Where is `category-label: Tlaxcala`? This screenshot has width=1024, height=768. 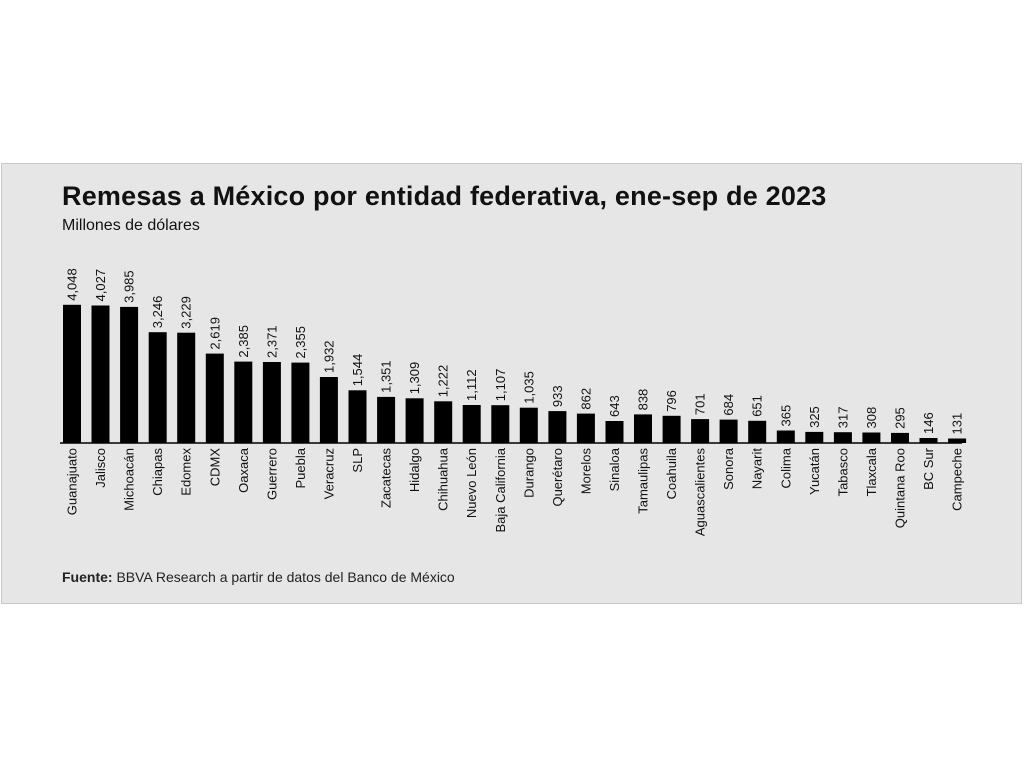
category-label: Tlaxcala is located at coordinates (871, 471).